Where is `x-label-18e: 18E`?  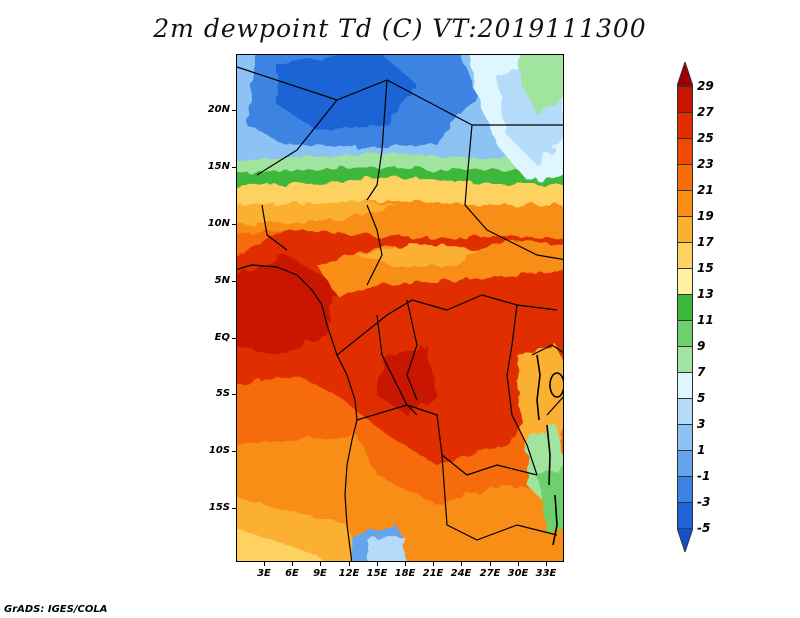
x-label-18e: 18E is located at coordinates (405, 573).